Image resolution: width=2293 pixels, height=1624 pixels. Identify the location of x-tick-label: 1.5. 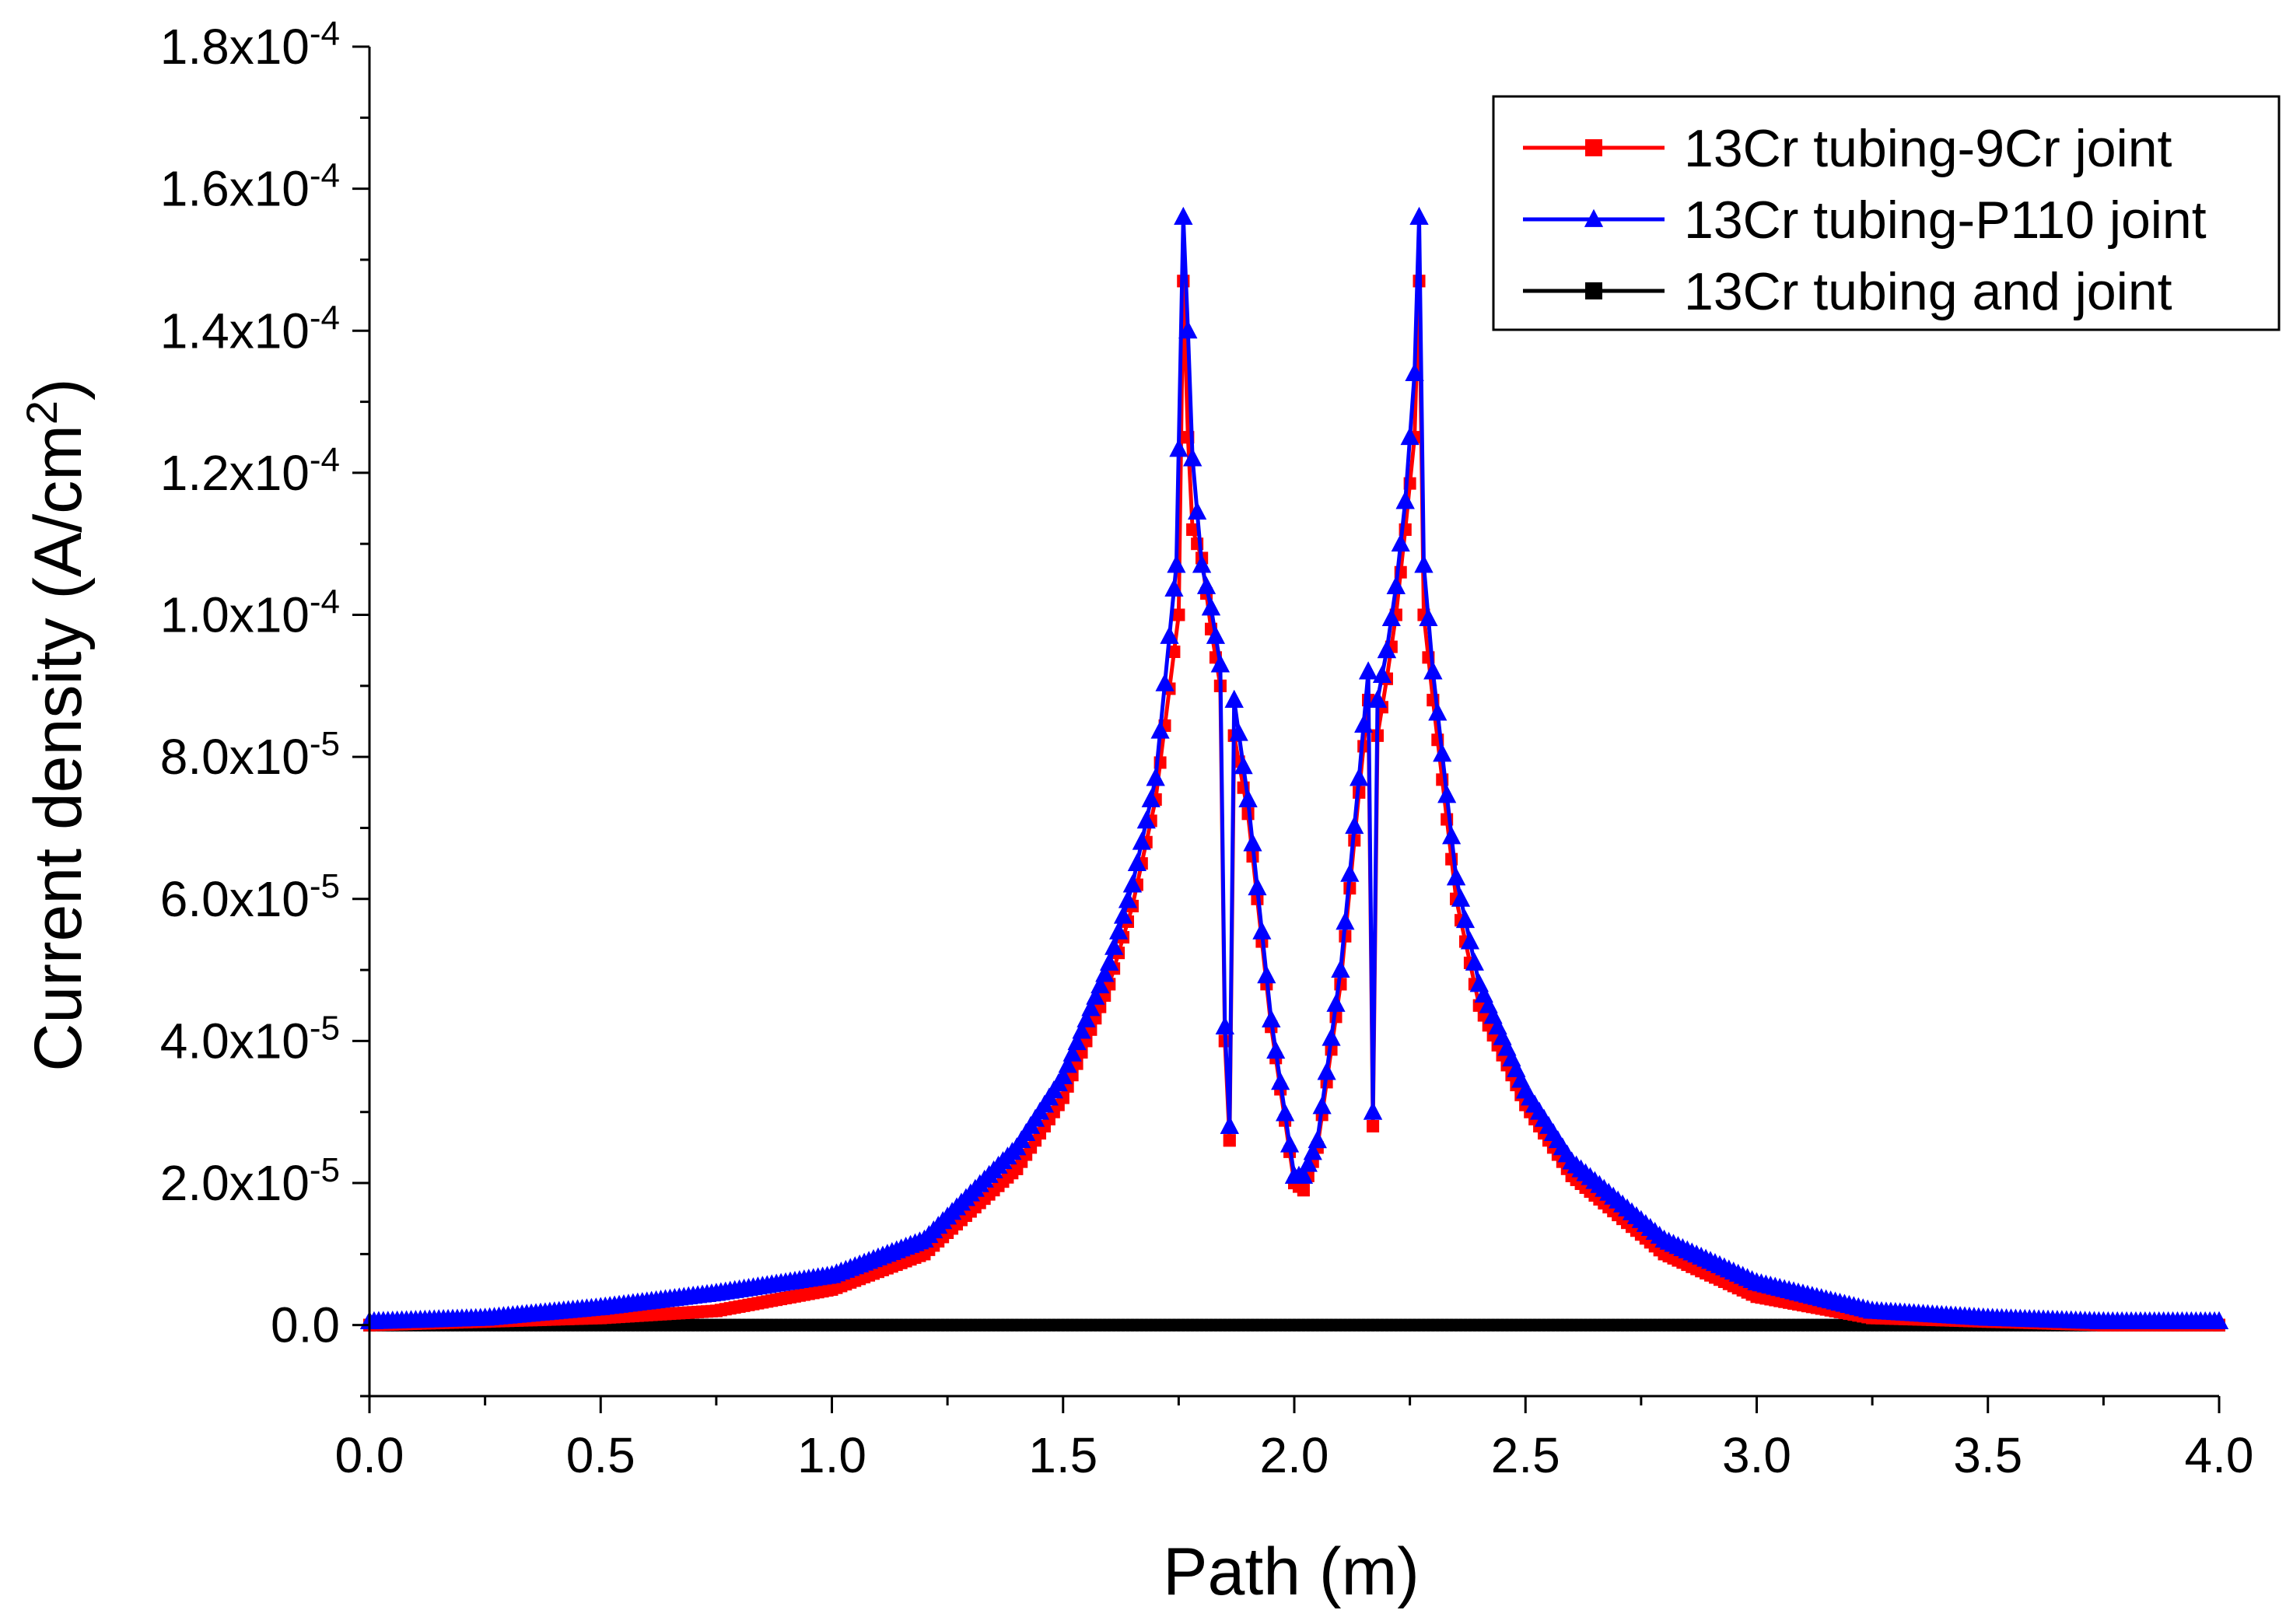
(1062, 1455).